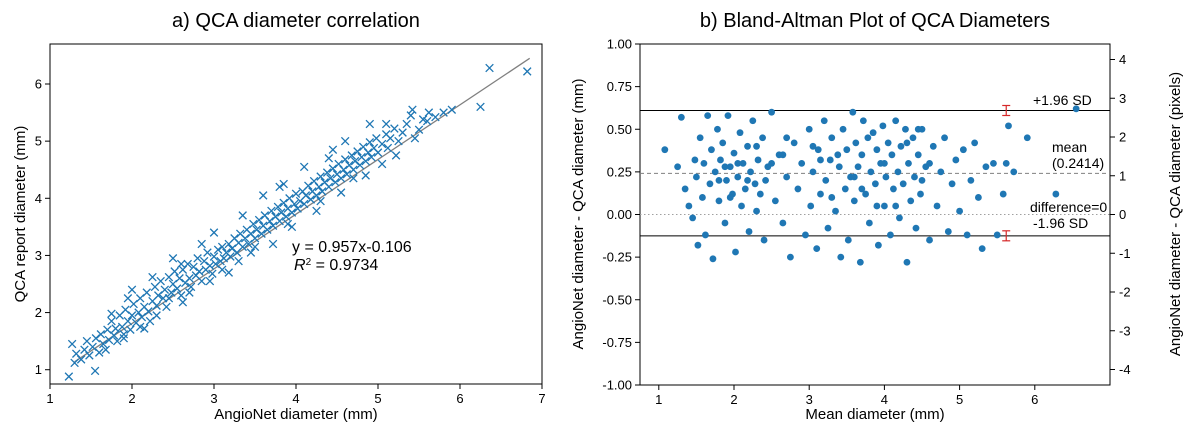 The height and width of the screenshot is (427, 1191). I want to click on left-y-tick-label: 1, so click(38, 369).